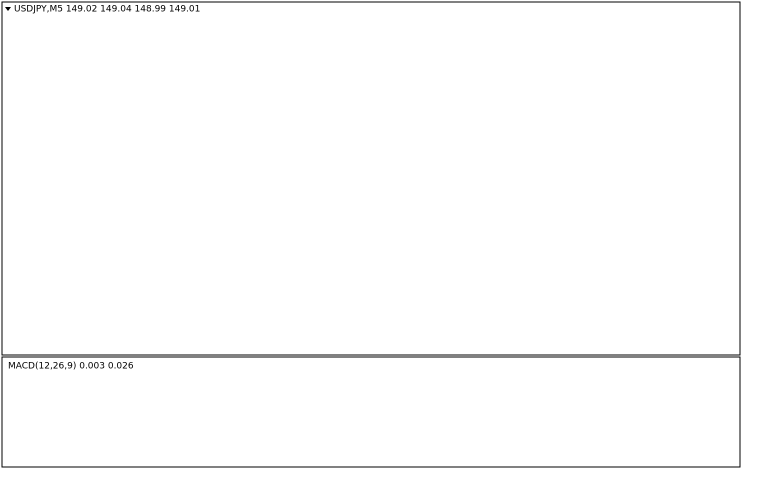 Image resolution: width=781 pixels, height=489 pixels. Describe the element at coordinates (8, 9) in the screenshot. I see `title-icon` at that location.